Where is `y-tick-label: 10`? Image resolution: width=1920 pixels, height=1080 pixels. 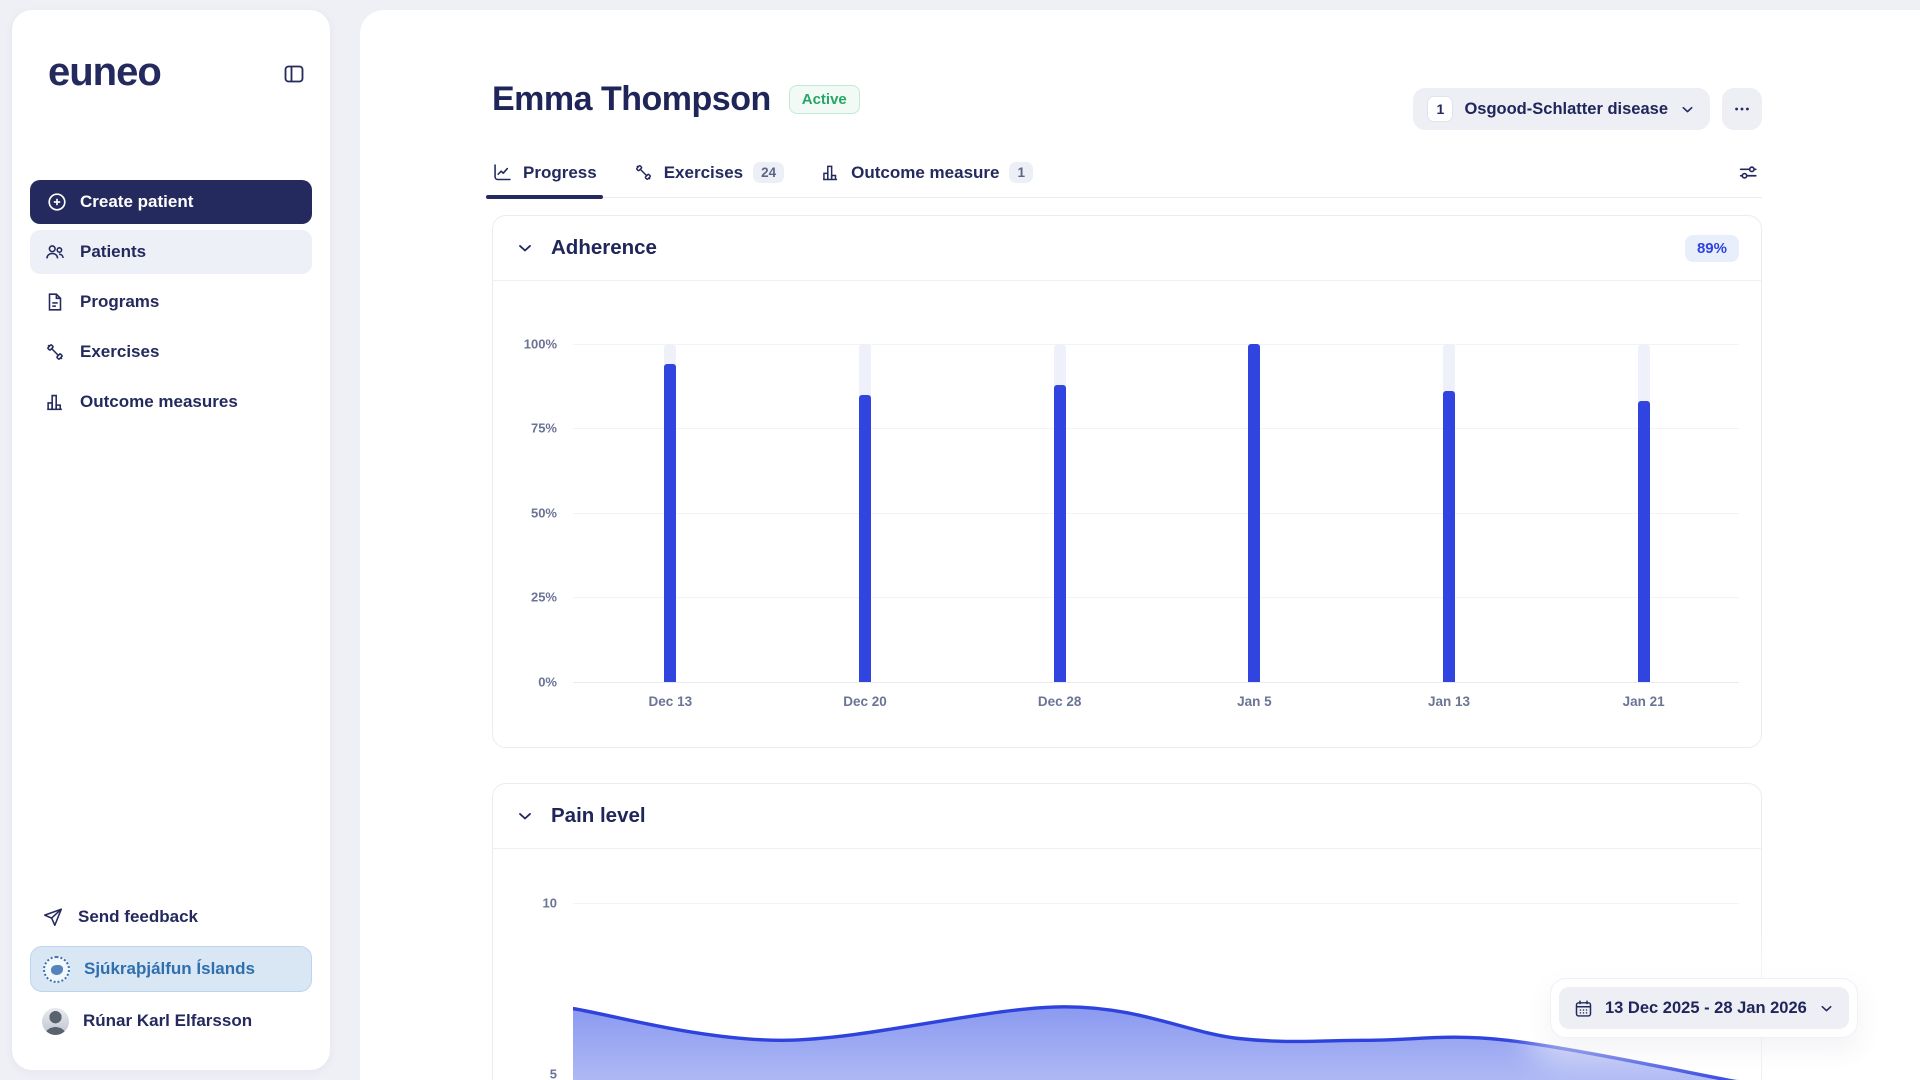 y-tick-label: 10 is located at coordinates (549, 903).